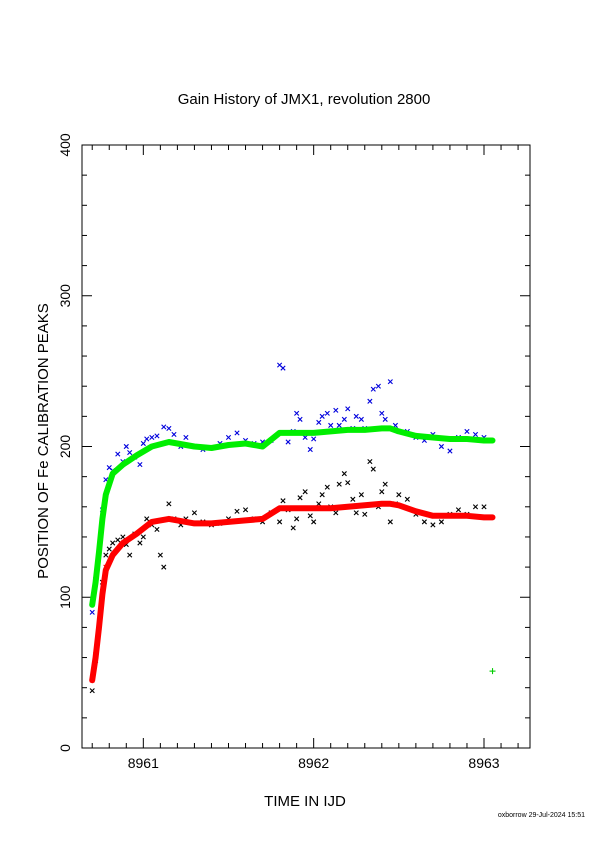 The width and height of the screenshot is (595, 842). Describe the element at coordinates (292, 516) in the screenshot. I see `series-0-line` at that location.